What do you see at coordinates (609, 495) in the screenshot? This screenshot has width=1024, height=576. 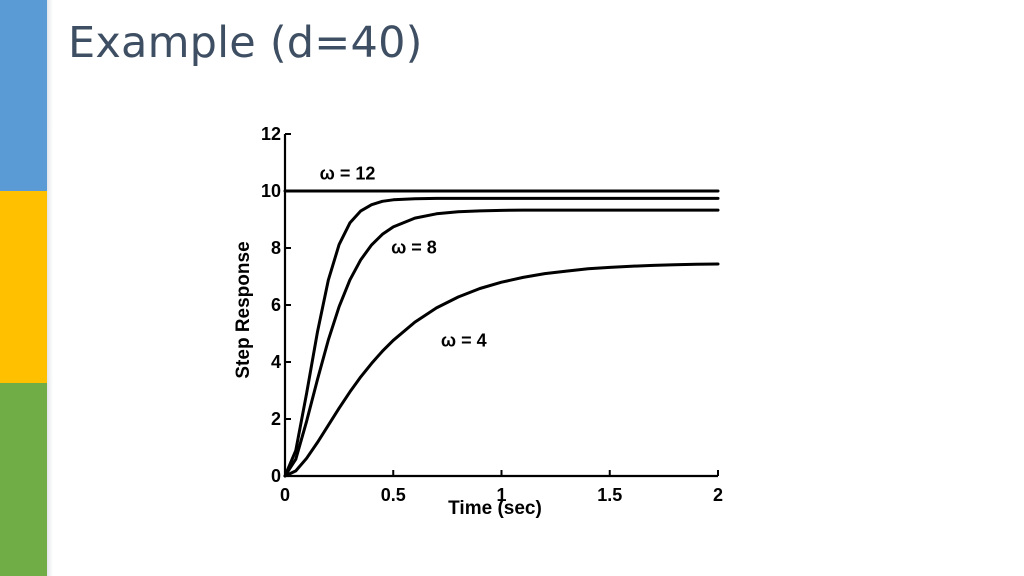 I see `x-tick-label: 1.5` at bounding box center [609, 495].